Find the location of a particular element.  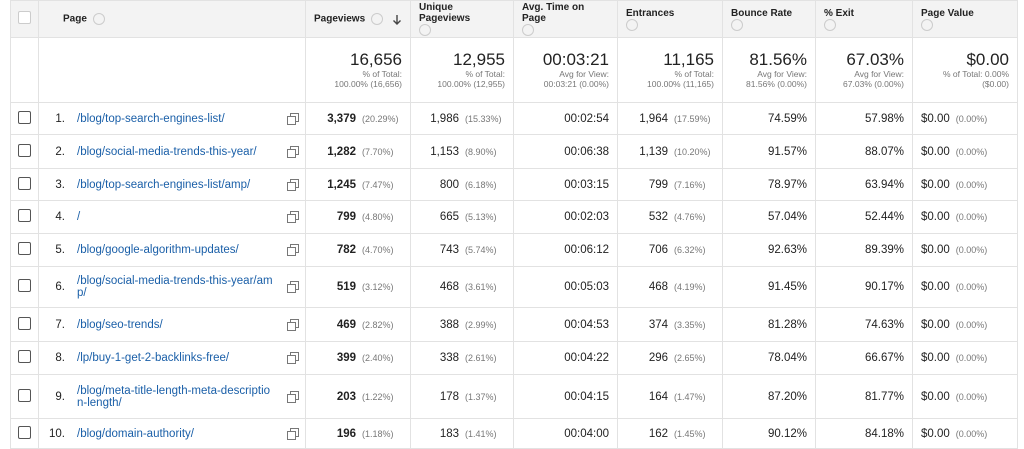

page-link: / is located at coordinates (79, 217).